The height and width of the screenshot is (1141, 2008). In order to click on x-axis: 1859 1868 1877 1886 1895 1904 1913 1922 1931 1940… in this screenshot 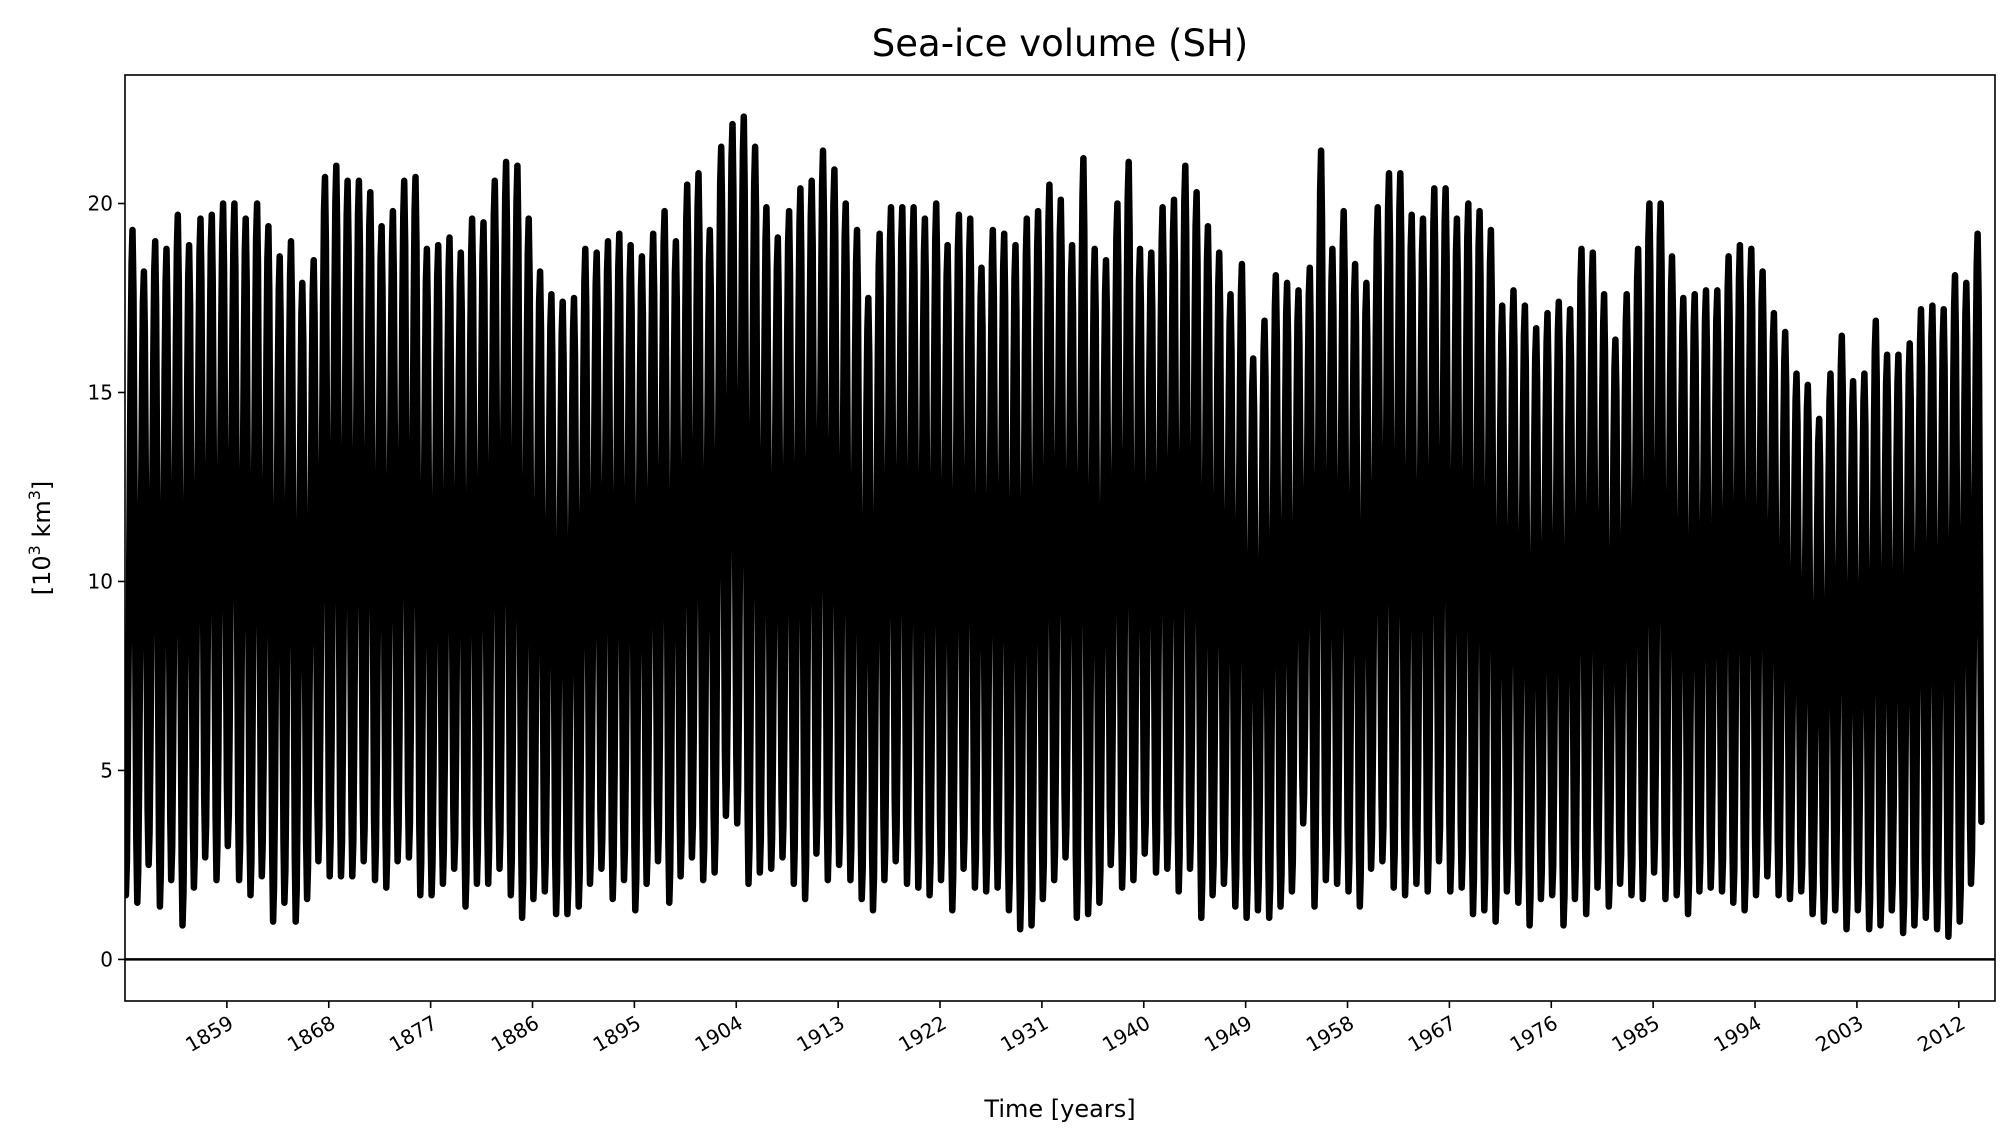, I will do `click(1075, 1029)`.